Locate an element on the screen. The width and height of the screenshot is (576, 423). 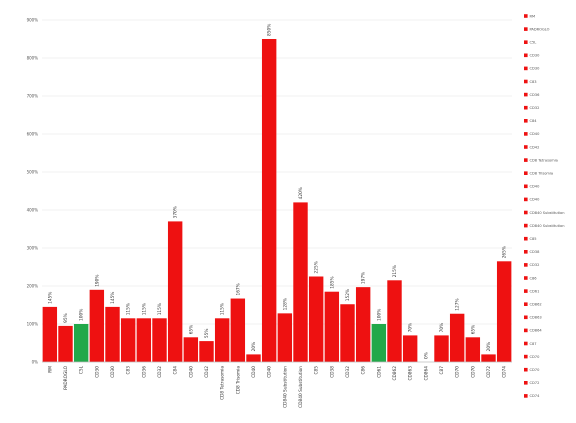
data-label: 420% is located at coordinates (301, 193).